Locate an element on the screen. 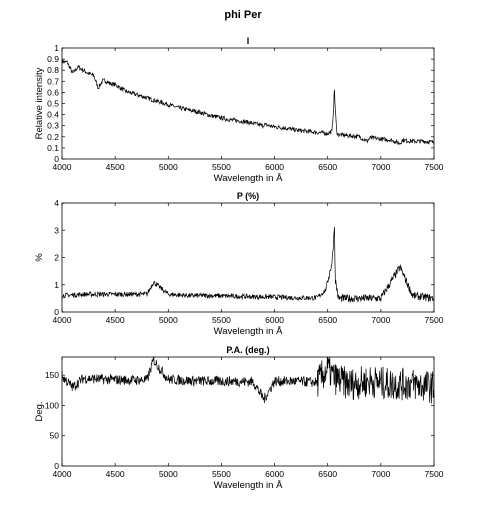  y-axis-label: Deg. is located at coordinates (39, 411).